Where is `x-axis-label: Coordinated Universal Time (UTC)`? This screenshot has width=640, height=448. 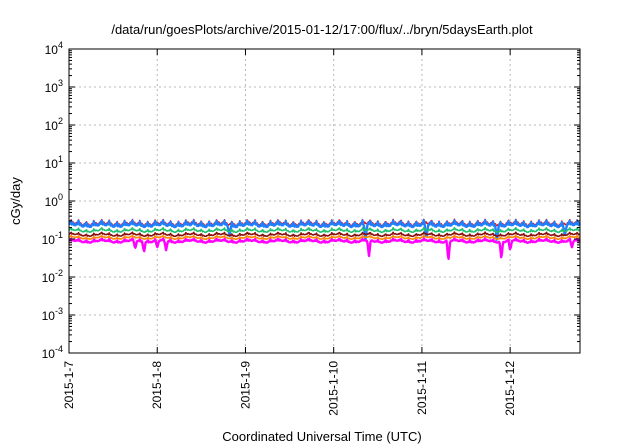 x-axis-label: Coordinated Universal Time (UTC) is located at coordinates (321, 436).